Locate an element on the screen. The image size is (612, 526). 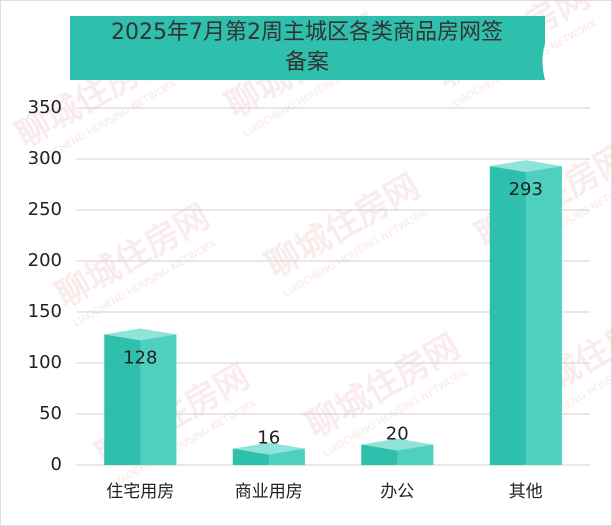
x-tick-label: 其他 is located at coordinates (526, 492).